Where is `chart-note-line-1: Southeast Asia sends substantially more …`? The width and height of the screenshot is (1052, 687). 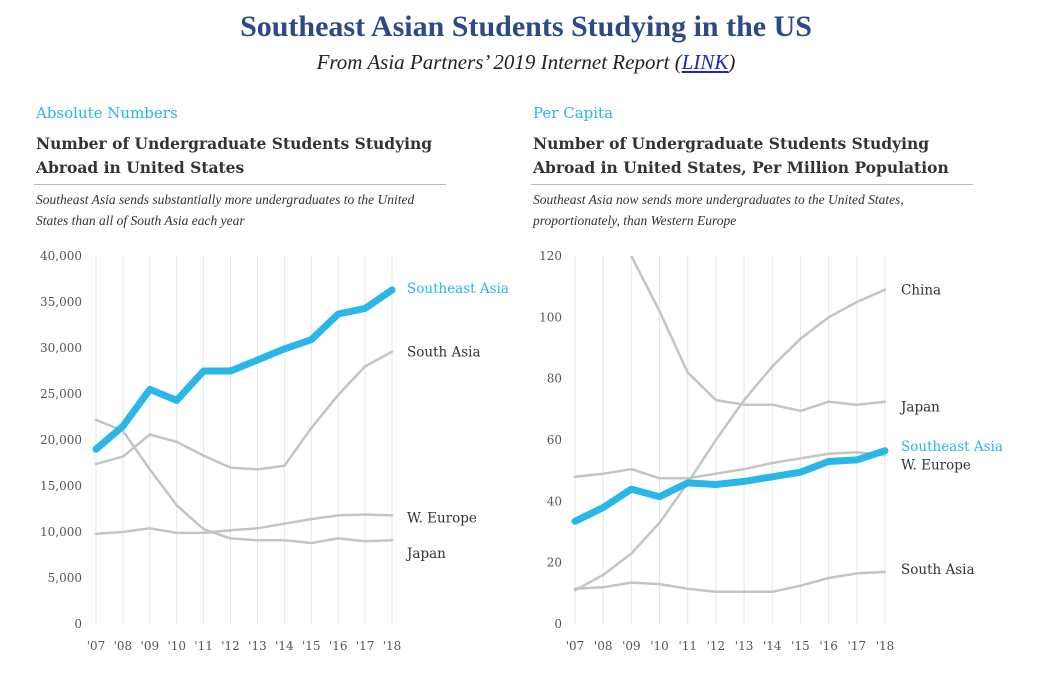 chart-note-line-1: Southeast Asia sends substantially more … is located at coordinates (225, 199).